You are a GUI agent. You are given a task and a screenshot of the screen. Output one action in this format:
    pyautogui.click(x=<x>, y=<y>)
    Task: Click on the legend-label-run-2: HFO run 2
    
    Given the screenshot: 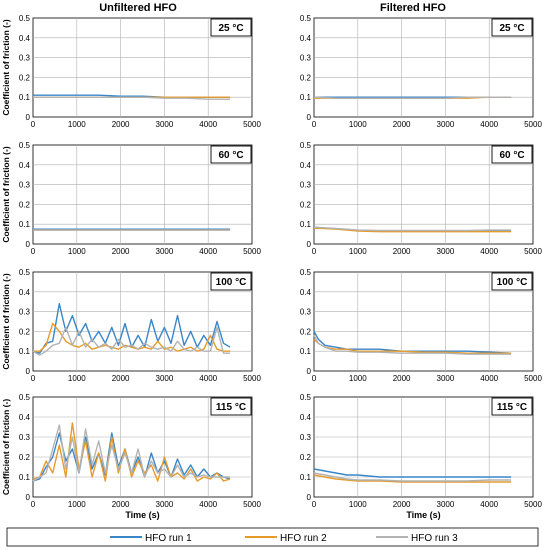 What is the action you would take?
    pyautogui.click(x=303, y=538)
    